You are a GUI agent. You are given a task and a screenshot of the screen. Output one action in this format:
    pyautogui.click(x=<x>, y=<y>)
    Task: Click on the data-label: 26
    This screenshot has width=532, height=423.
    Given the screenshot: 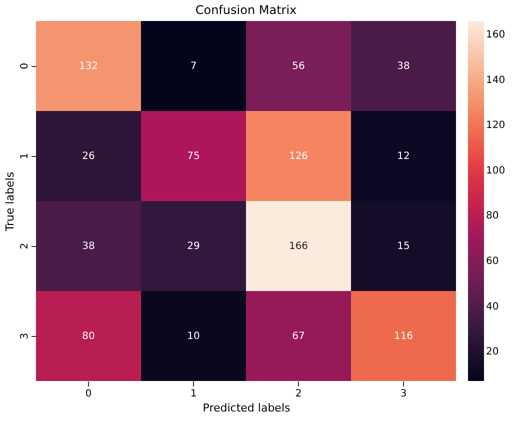 What is the action you would take?
    pyautogui.click(x=88, y=156)
    